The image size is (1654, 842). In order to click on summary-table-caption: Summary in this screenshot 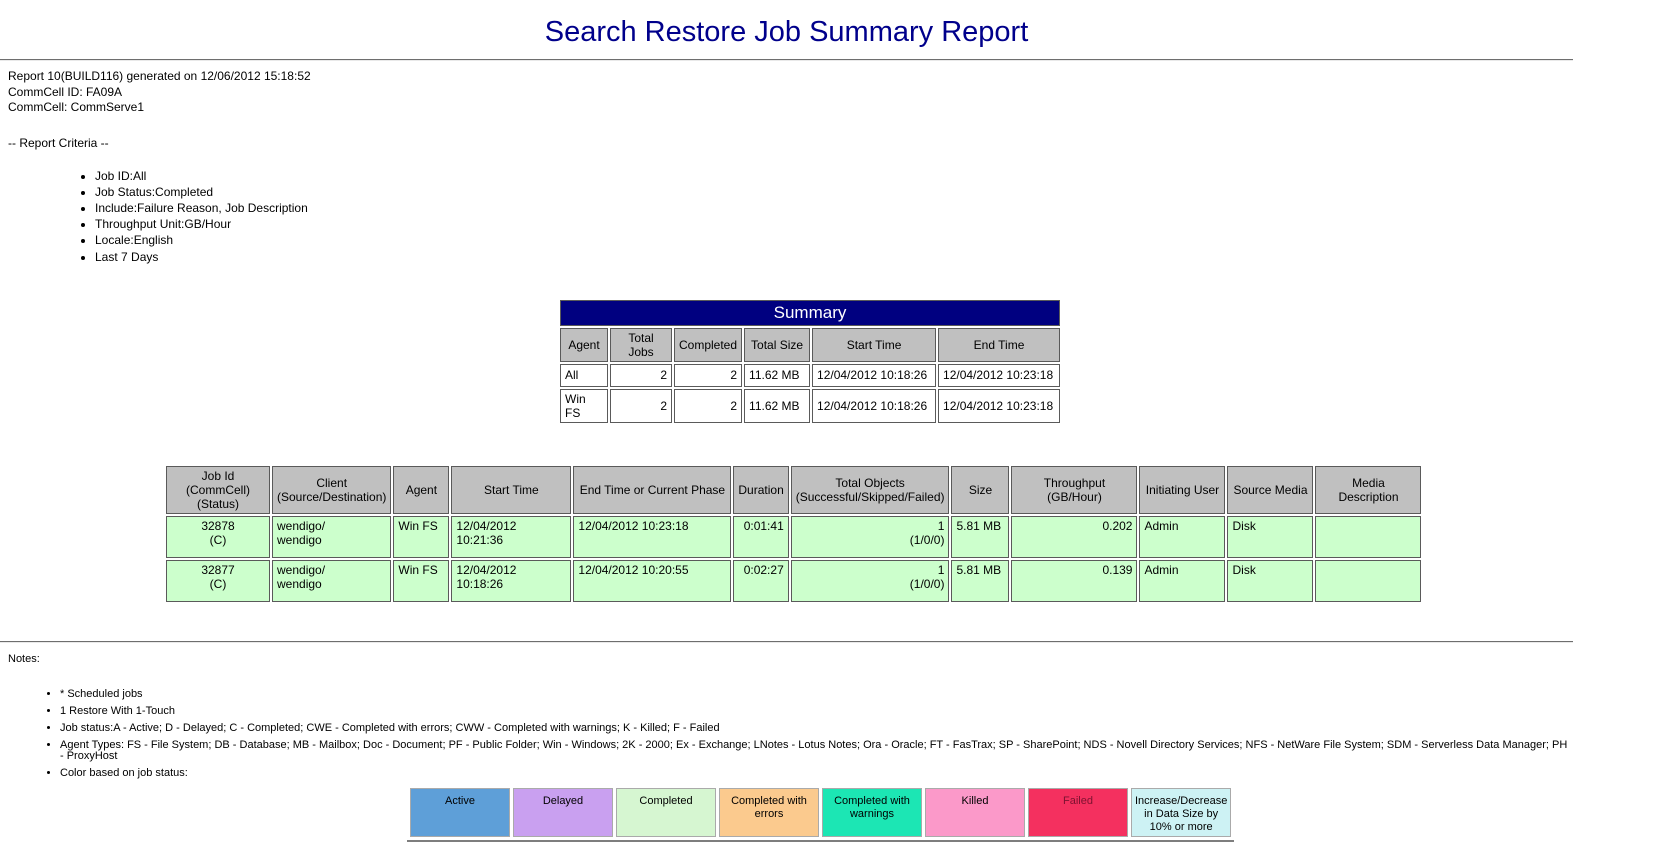, I will do `click(810, 312)`.